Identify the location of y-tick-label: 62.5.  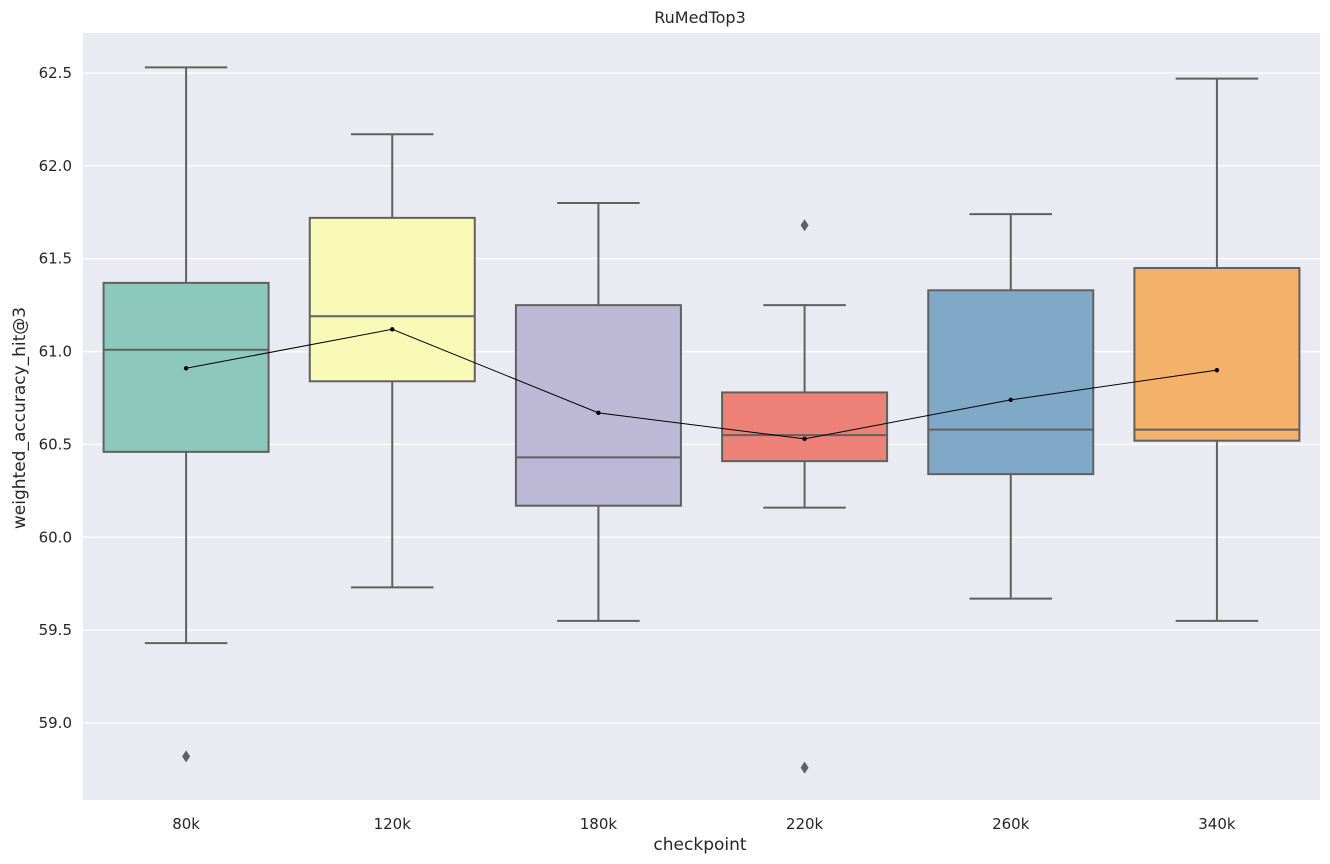
(55, 73).